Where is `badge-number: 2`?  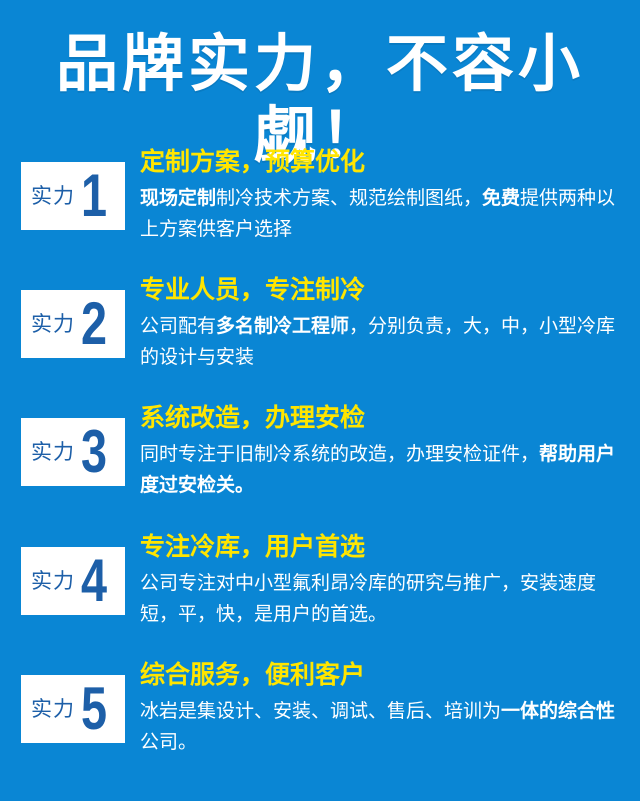 badge-number: 2 is located at coordinates (94, 323).